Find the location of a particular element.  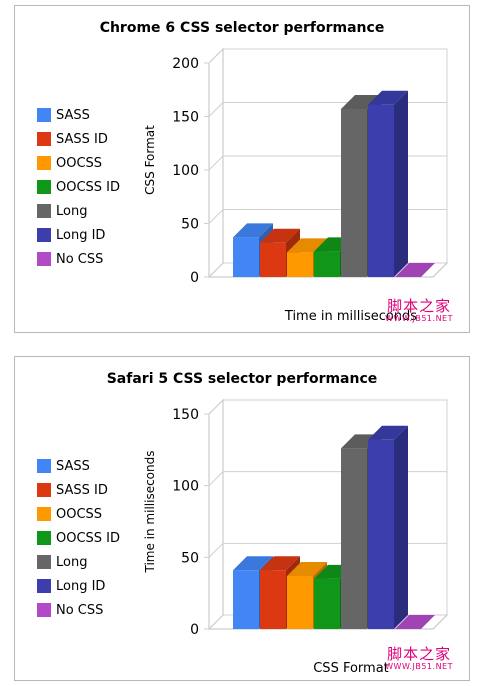

legend-label: SASS ID is located at coordinates (82, 139).